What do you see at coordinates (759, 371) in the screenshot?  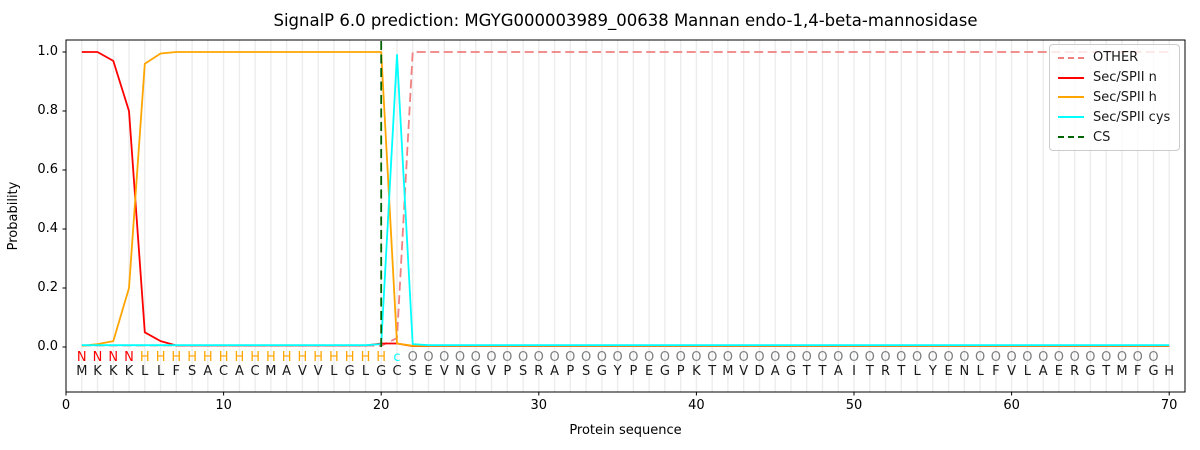 I see `residue-letter: D` at bounding box center [759, 371].